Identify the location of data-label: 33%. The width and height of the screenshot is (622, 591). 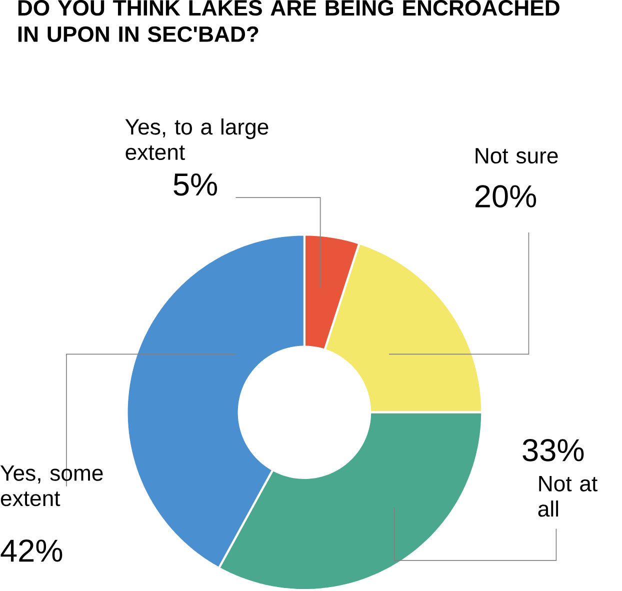
(553, 450).